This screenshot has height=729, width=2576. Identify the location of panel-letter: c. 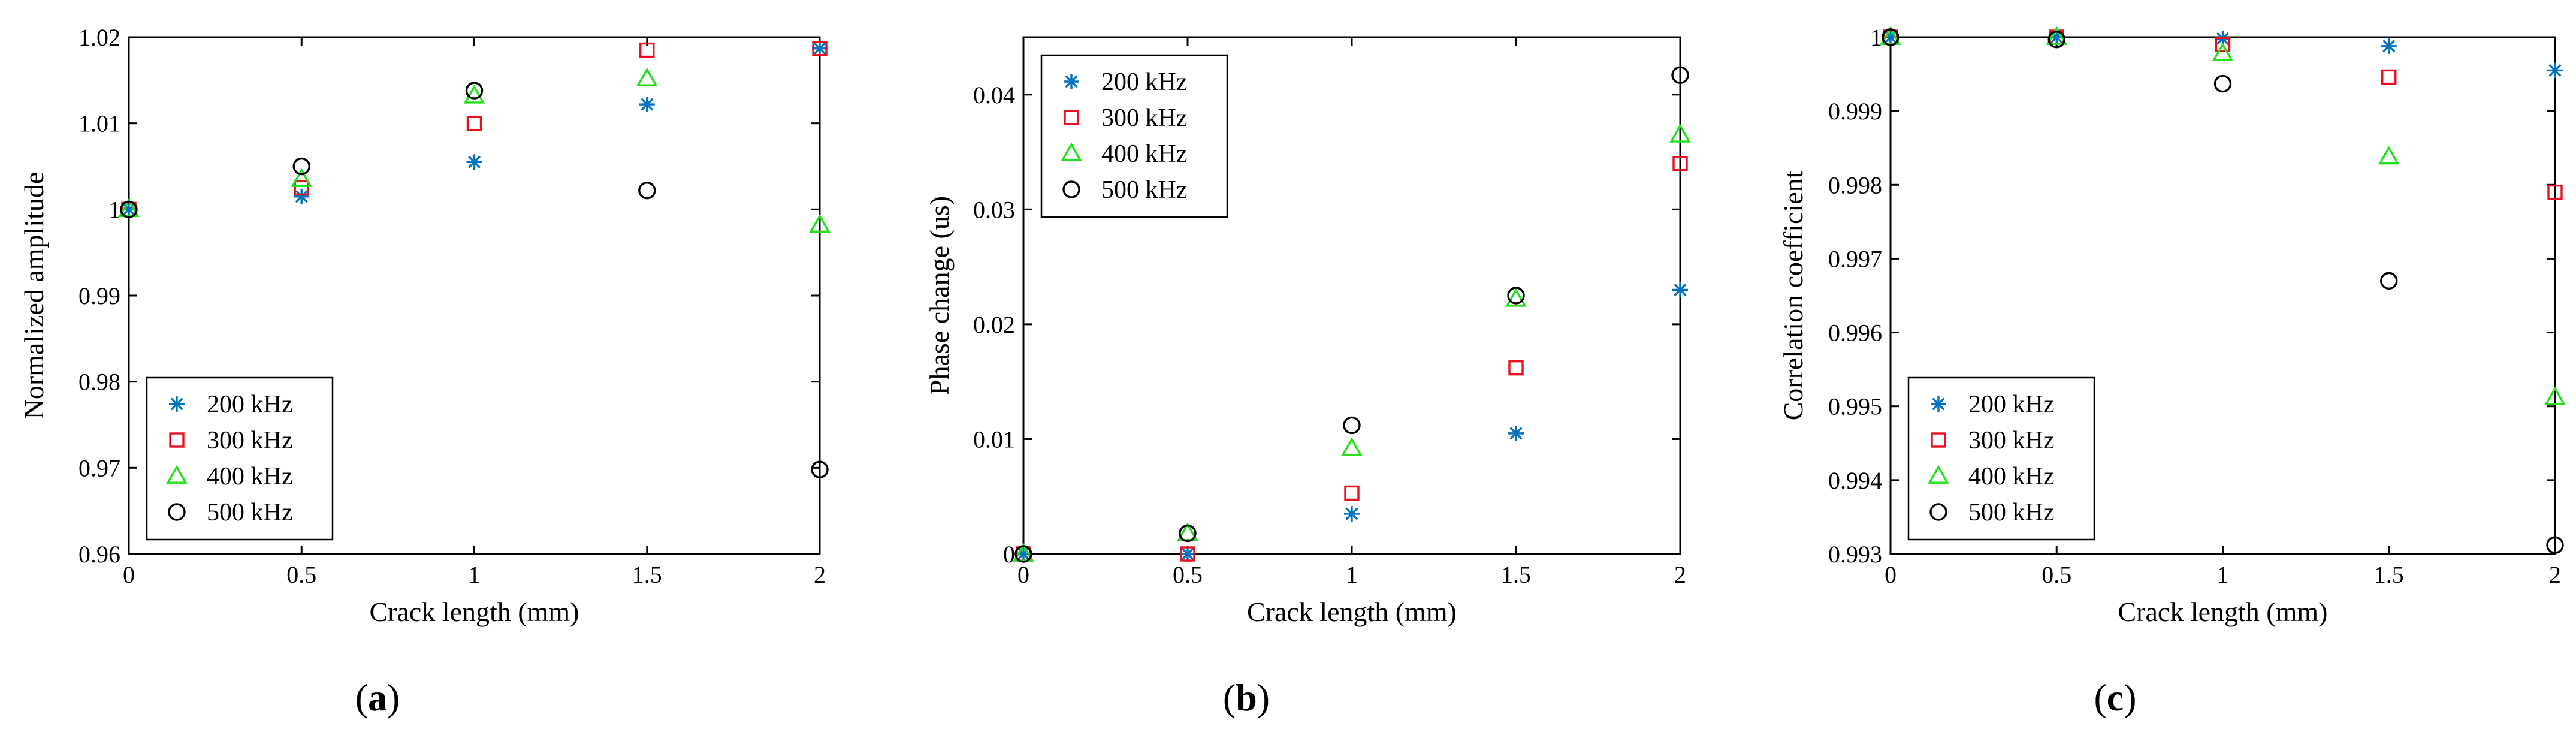
(2116, 698).